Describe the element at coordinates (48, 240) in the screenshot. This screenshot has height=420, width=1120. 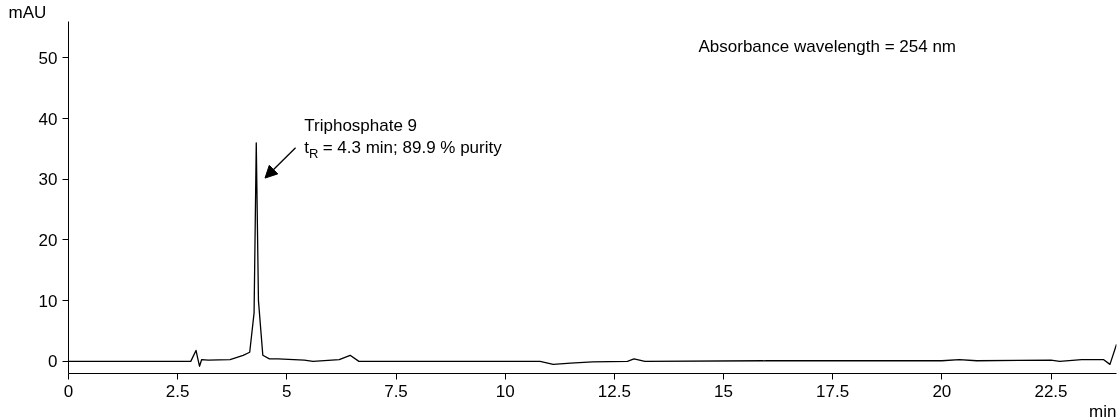
I see `y-tick-label: 20` at that location.